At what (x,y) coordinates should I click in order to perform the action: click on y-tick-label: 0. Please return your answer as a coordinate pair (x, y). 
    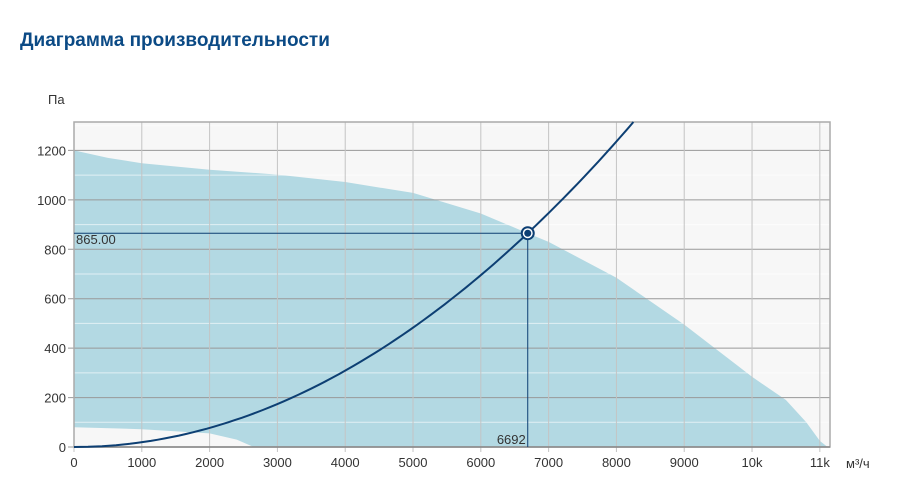
    Looking at the image, I should click on (62, 447).